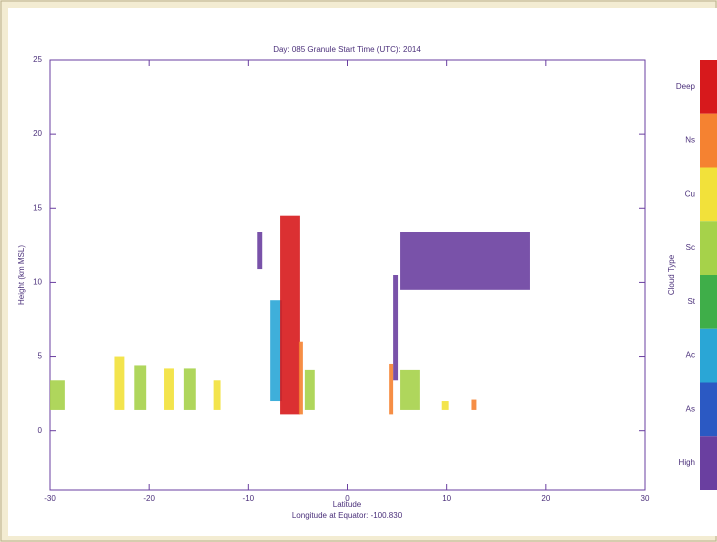  Describe the element at coordinates (347, 515) in the screenshot. I see `x-axis-sublabel: Longitude at Equator: -100.830` at that location.